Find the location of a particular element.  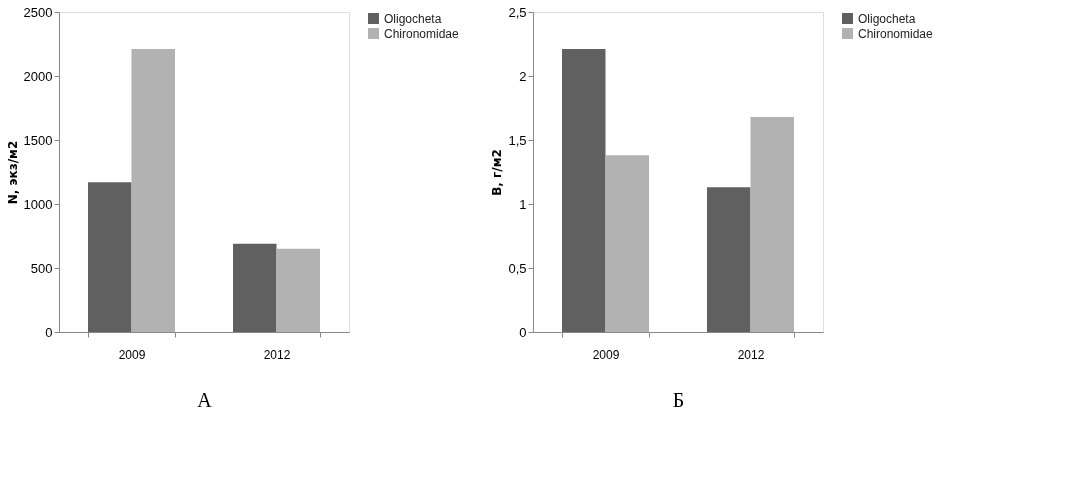

y-tick-label: 2 is located at coordinates (523, 76).